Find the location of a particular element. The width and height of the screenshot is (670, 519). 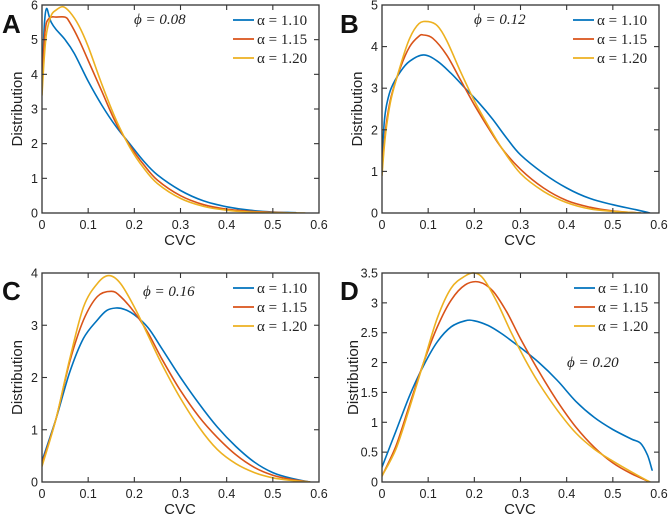

phi-annotation: ϕ = 0.16 is located at coordinates (169, 292).